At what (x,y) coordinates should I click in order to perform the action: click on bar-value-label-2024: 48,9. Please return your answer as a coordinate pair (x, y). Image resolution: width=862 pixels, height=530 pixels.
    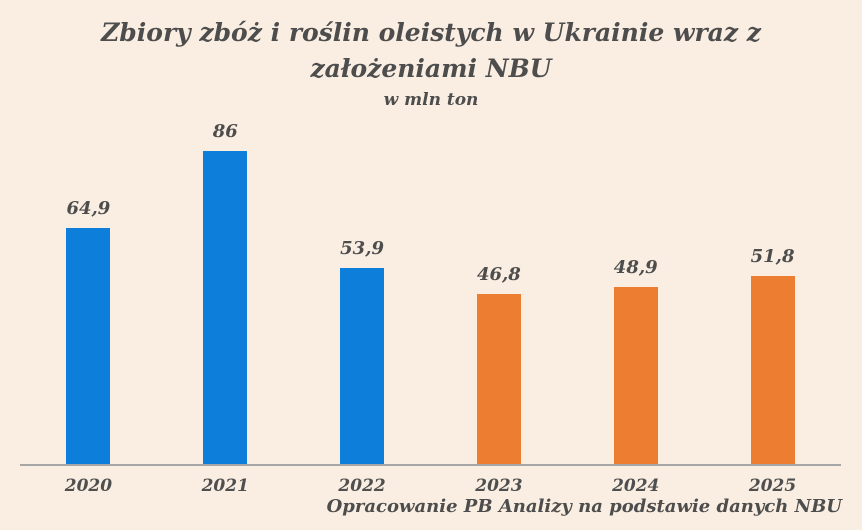
    Looking at the image, I should click on (635, 267).